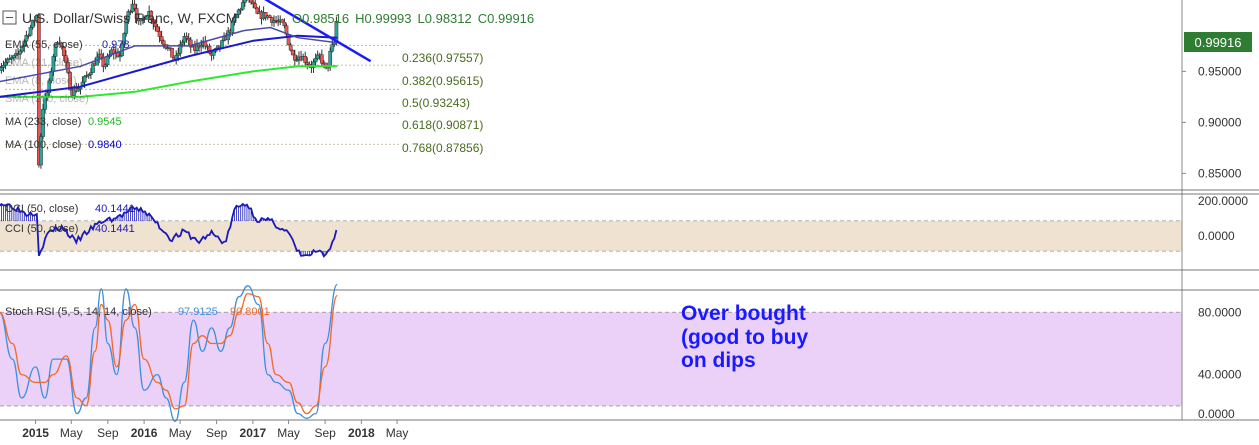 This screenshot has width=1259, height=445. I want to click on resistance-trendline, so click(310, 31).